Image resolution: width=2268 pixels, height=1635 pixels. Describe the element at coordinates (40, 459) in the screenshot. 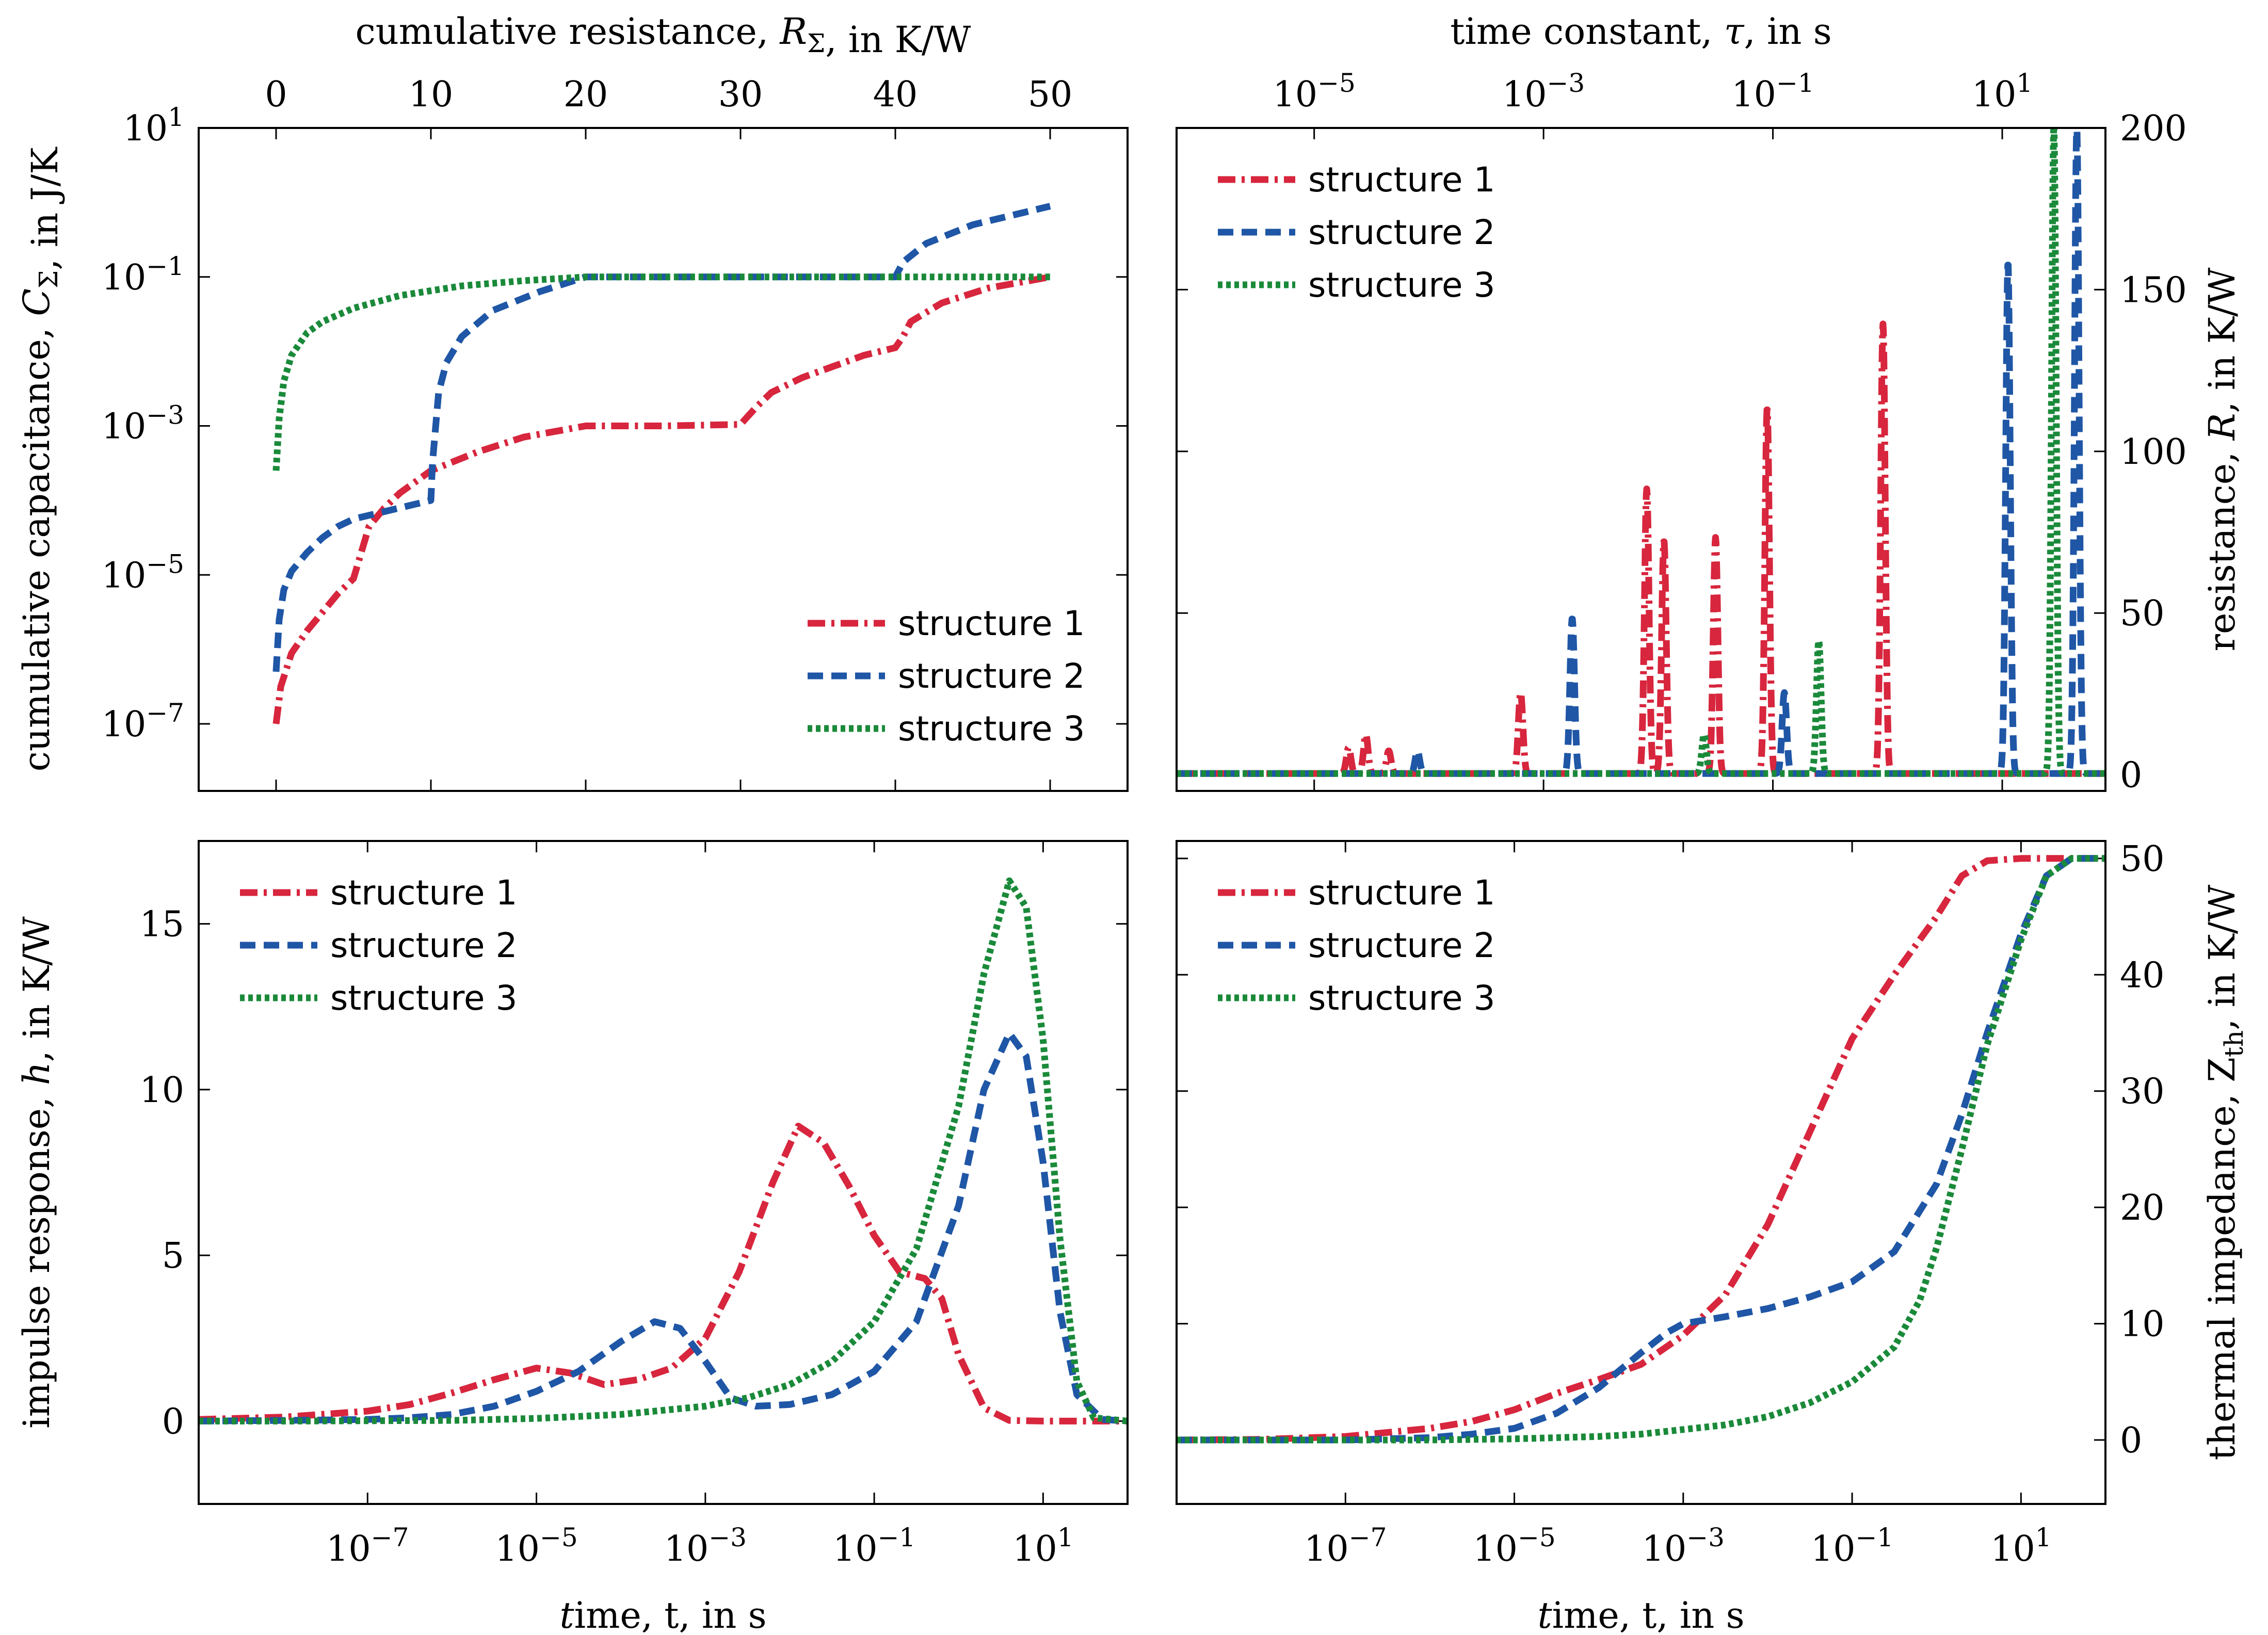

I see `y-axis-label: cumulative capacitance, CΣ, in J/K` at that location.